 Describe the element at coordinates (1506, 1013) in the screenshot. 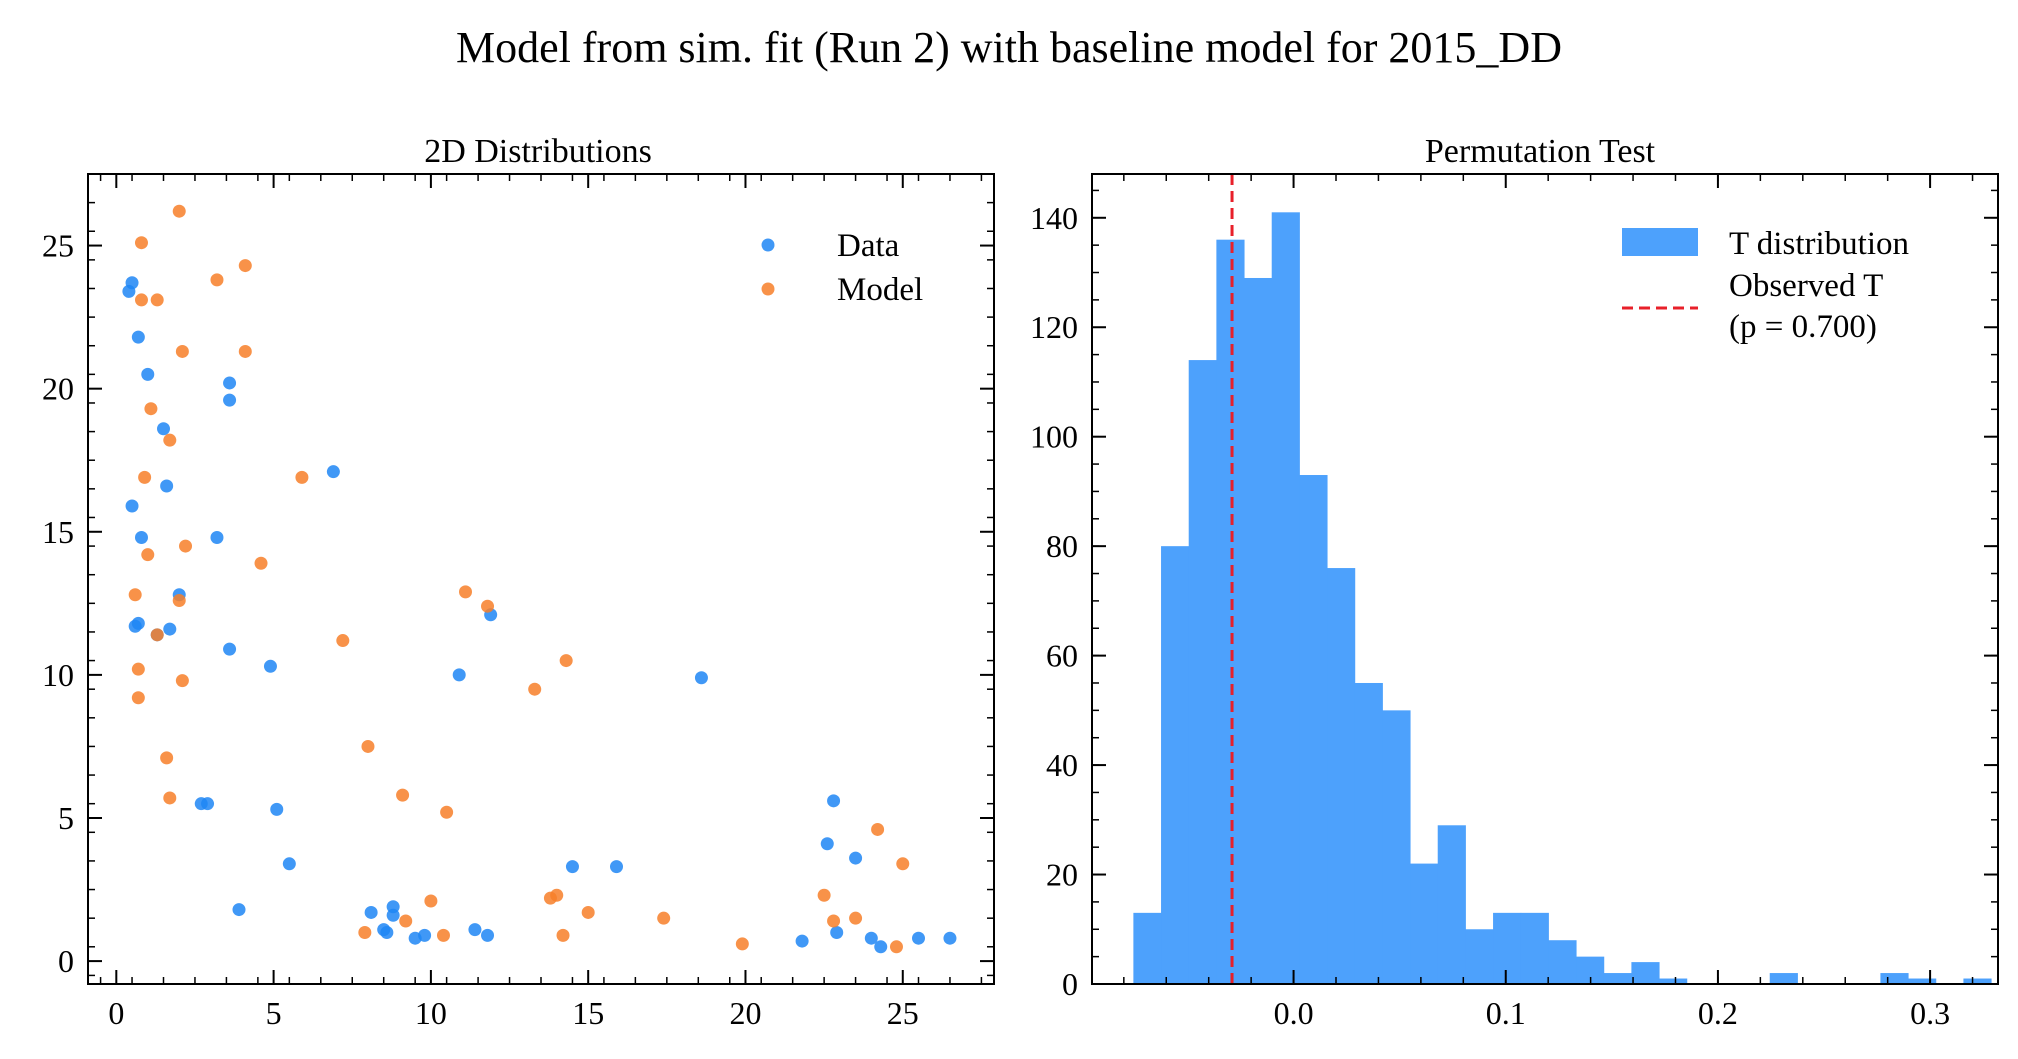

I see `histogram-xtick-label: 0.1` at that location.